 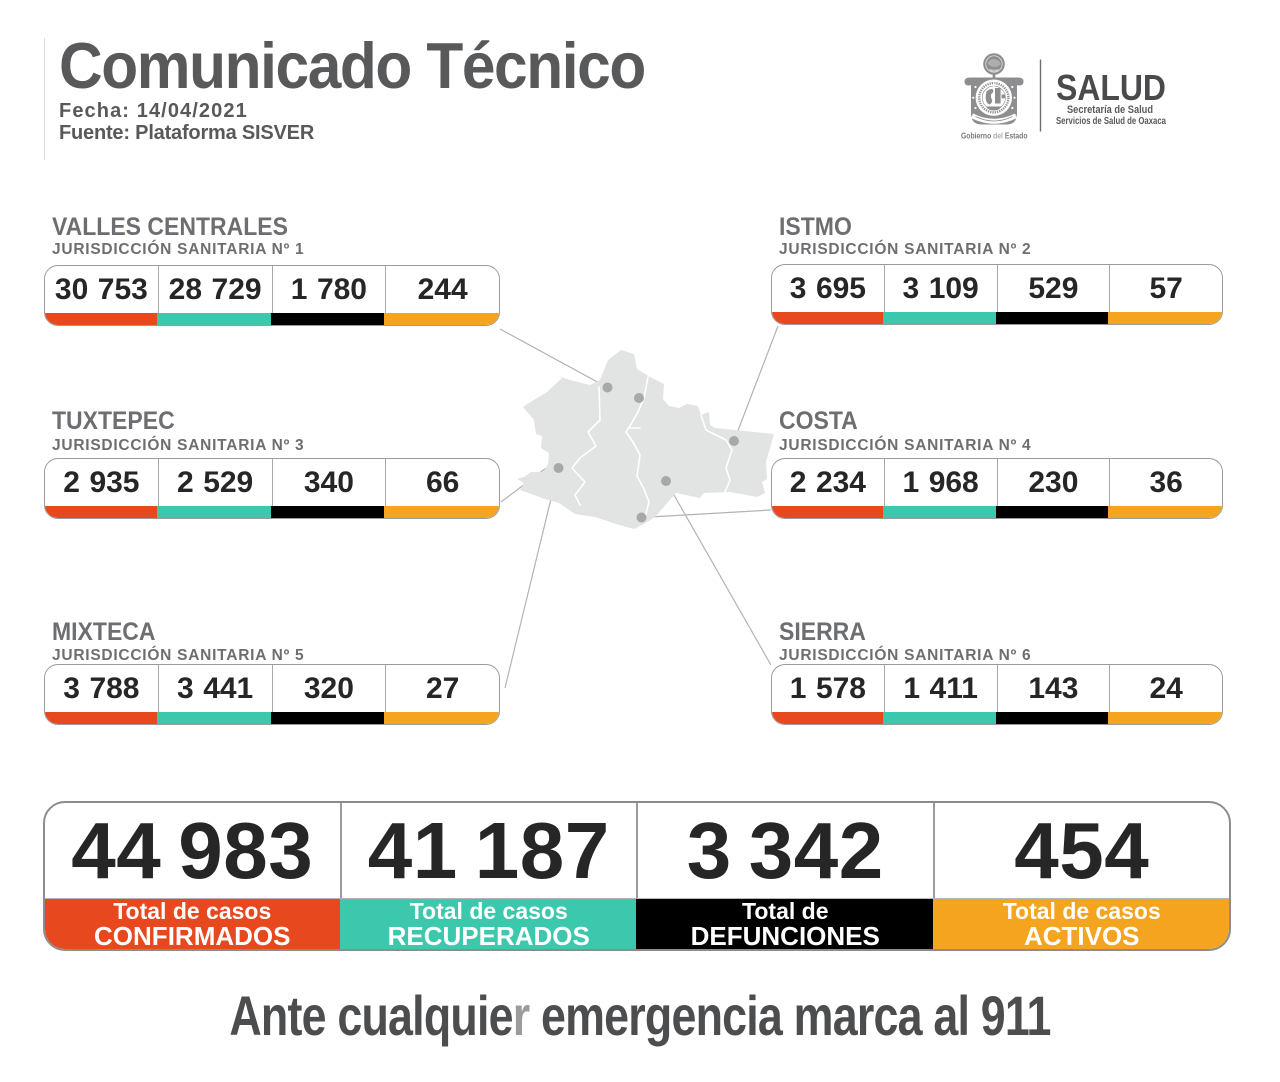 I want to click on svg-text: Gobierno del Estado, so click(x=994, y=136).